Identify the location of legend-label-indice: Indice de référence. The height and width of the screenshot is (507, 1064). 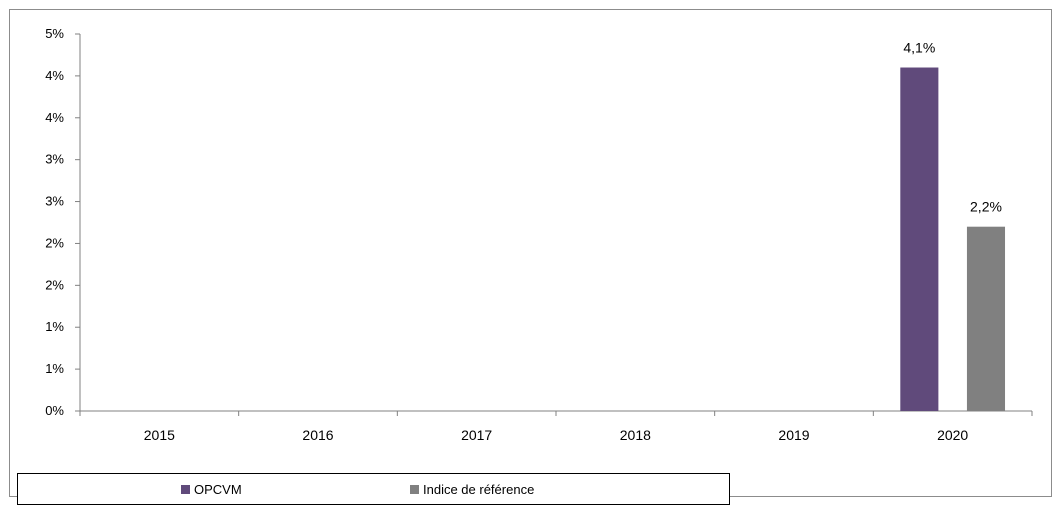
(479, 489).